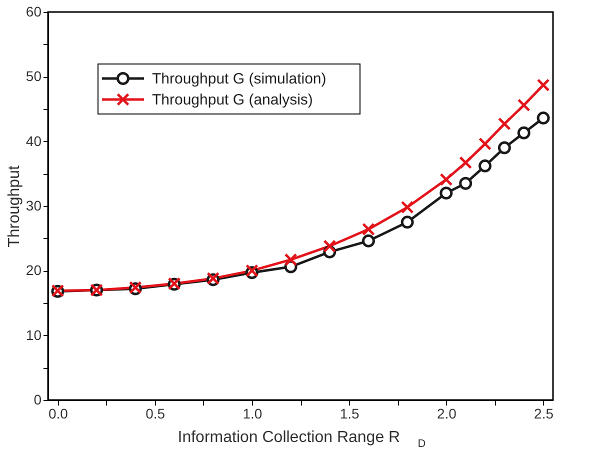 Image resolution: width=614 pixels, height=458 pixels. What do you see at coordinates (14, 206) in the screenshot?
I see `y-axis-title: Throughput` at bounding box center [14, 206].